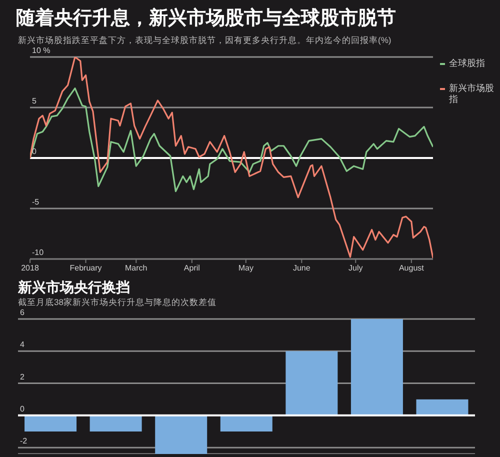 The image size is (500, 457). I want to click on x-tick-label: August, so click(411, 268).